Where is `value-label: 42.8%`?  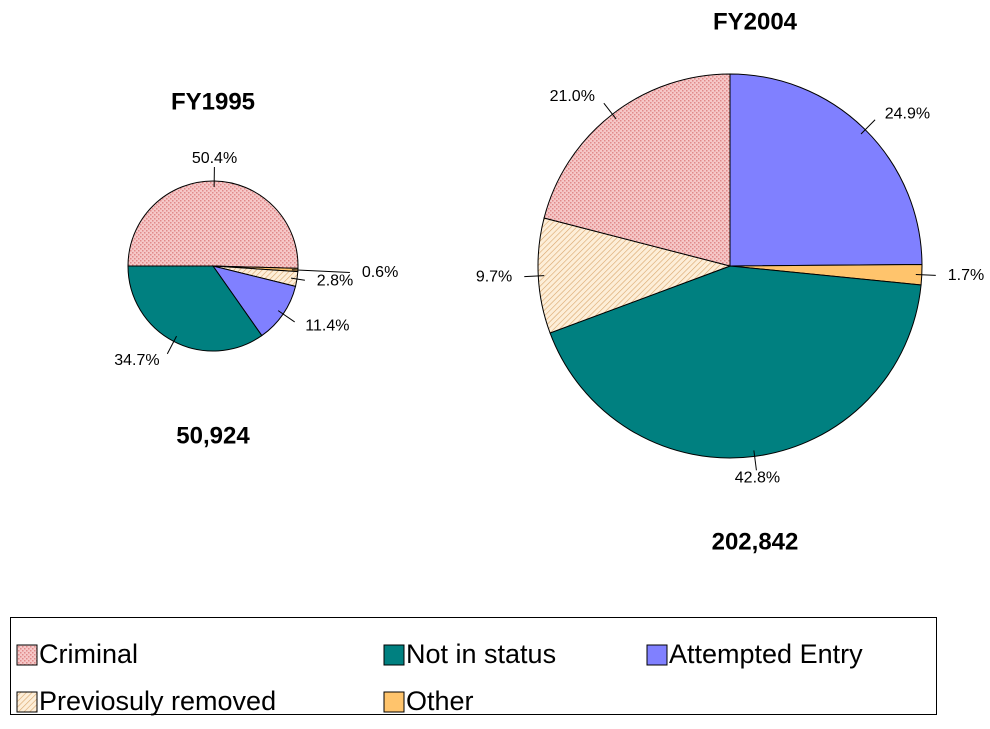
value-label: 42.8% is located at coordinates (757, 477).